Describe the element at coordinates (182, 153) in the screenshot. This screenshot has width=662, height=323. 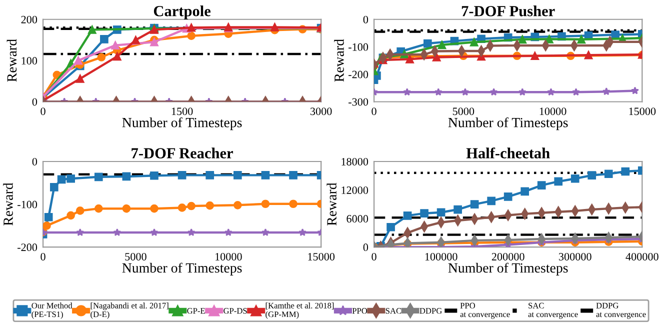
I see `chart-title: 7-DOF Reacher` at that location.